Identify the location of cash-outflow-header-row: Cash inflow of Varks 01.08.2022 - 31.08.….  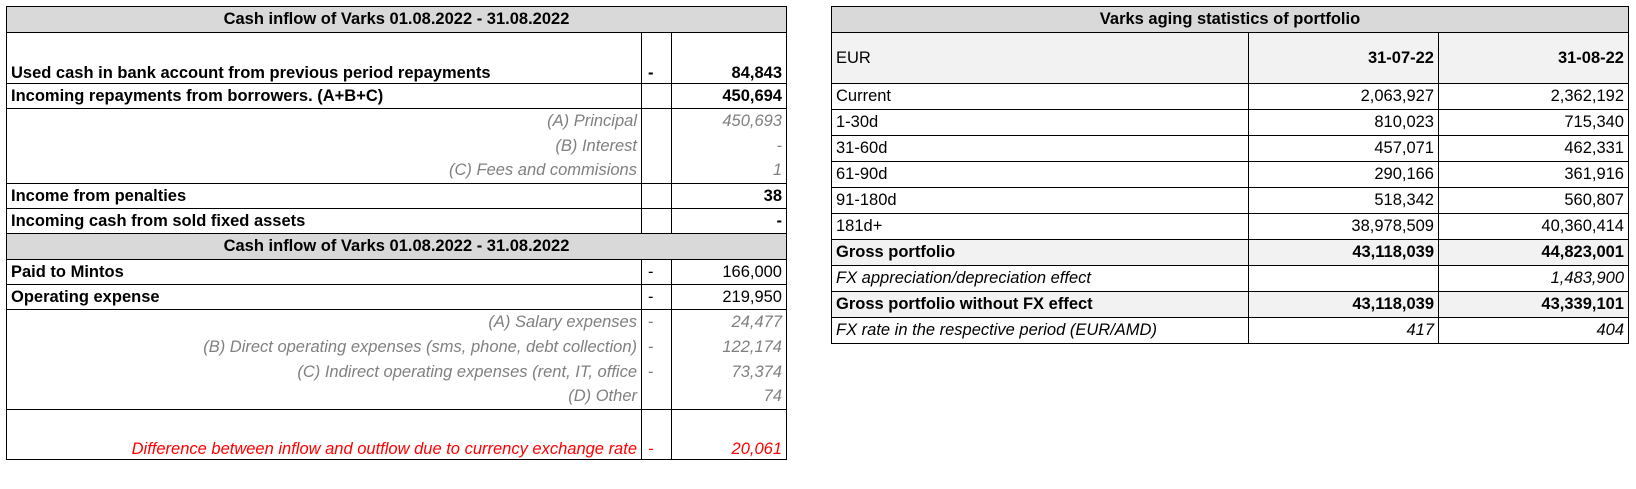
(396, 246).